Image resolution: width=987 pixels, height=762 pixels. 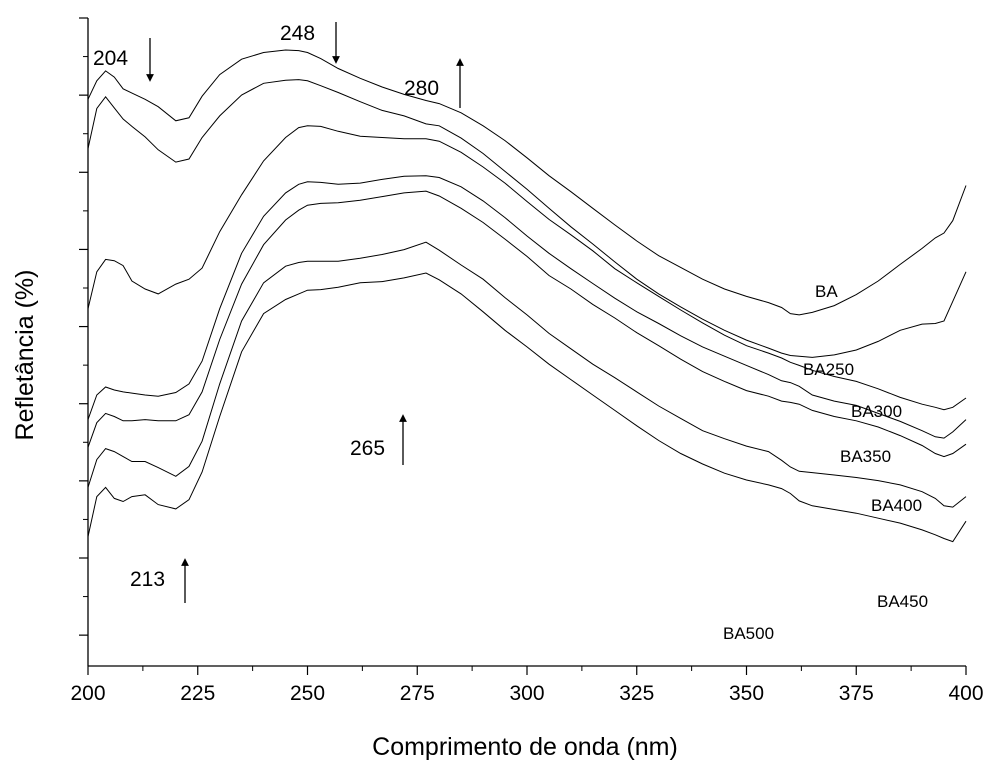 What do you see at coordinates (828, 369) in the screenshot?
I see `series-label-ba250: BA250` at bounding box center [828, 369].